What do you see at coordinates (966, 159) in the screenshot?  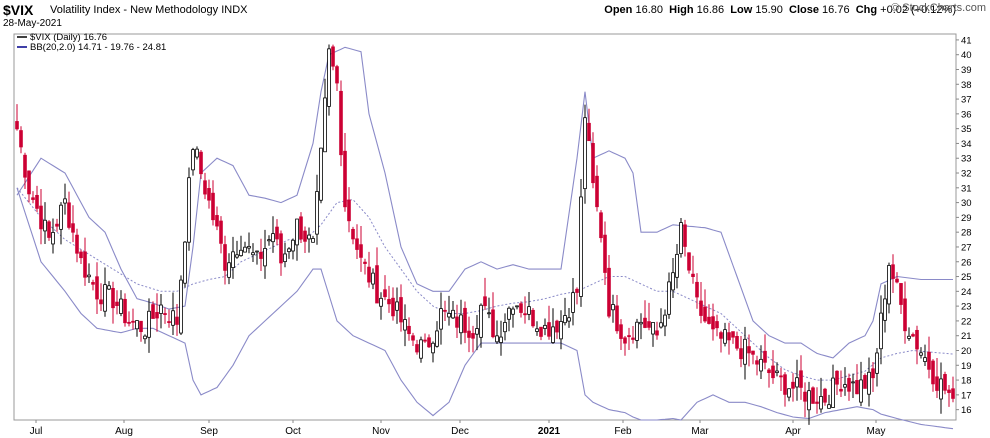 I see `y-tick-label: 33` at bounding box center [966, 159].